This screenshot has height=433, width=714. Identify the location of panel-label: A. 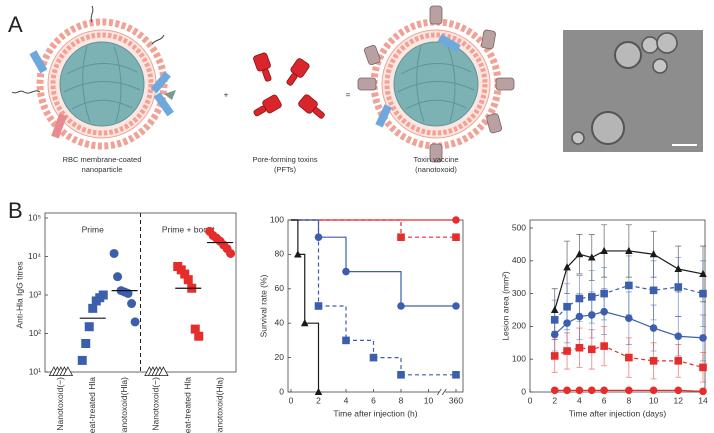
(15, 24).